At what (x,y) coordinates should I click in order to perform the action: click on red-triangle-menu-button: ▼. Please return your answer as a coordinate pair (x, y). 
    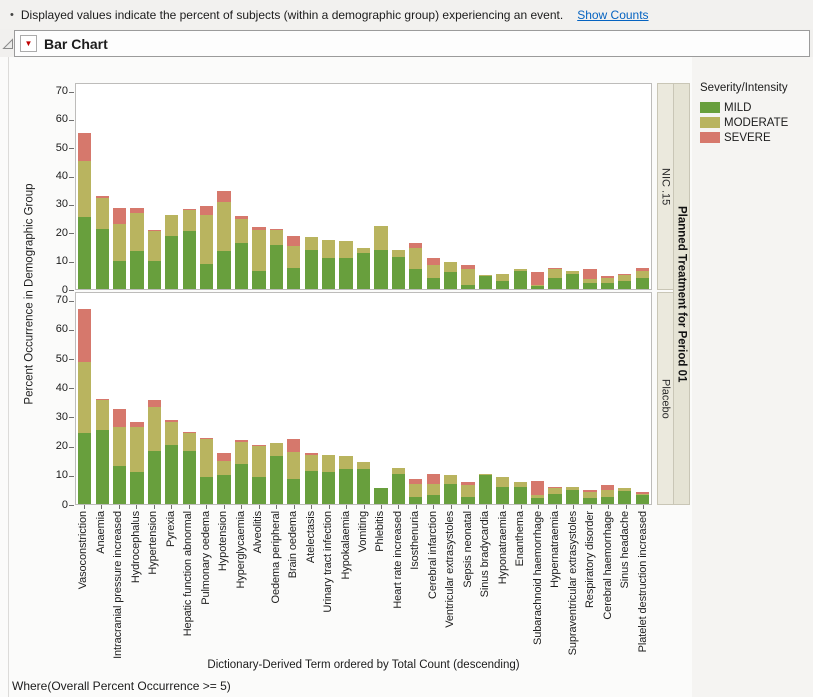
    Looking at the image, I should click on (28, 43).